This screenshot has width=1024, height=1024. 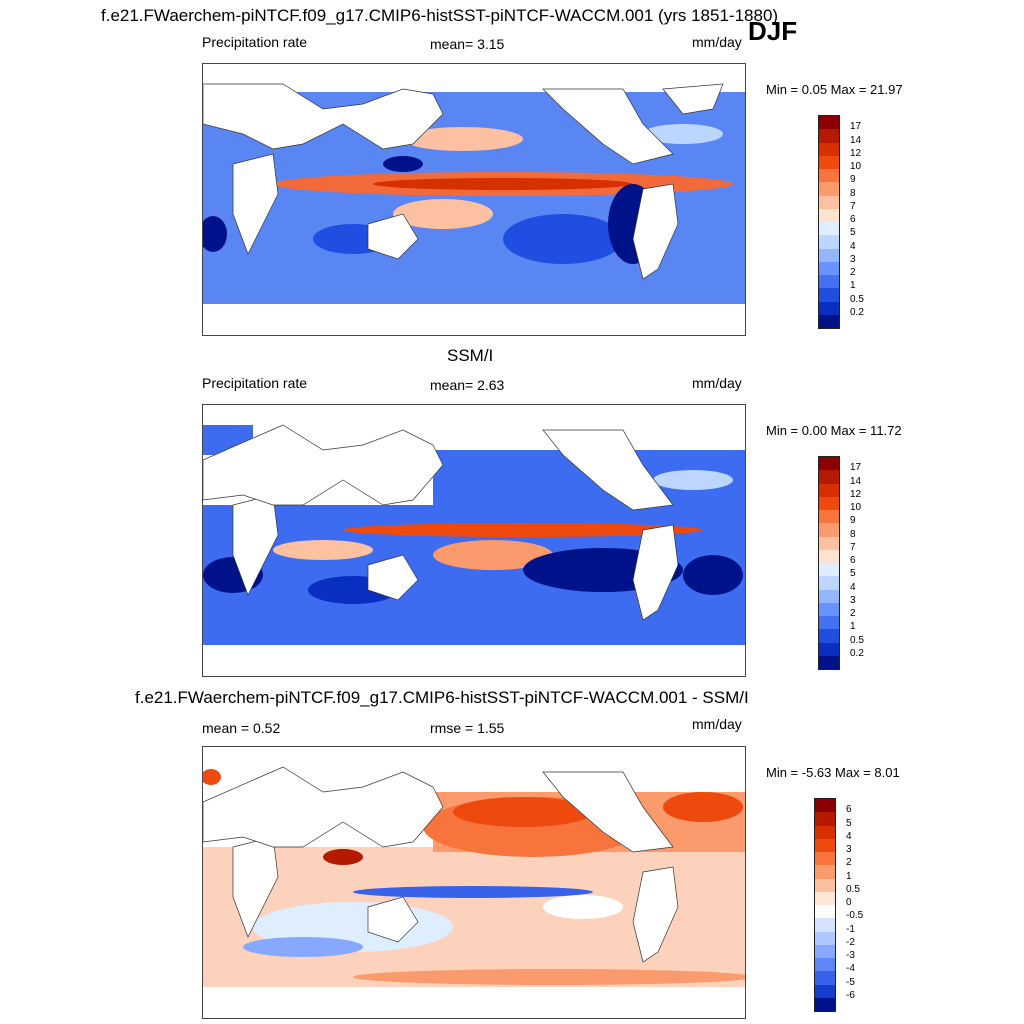 I want to click on panel3-minmax: Min = -5.63 Max = 8.01, so click(x=833, y=772).